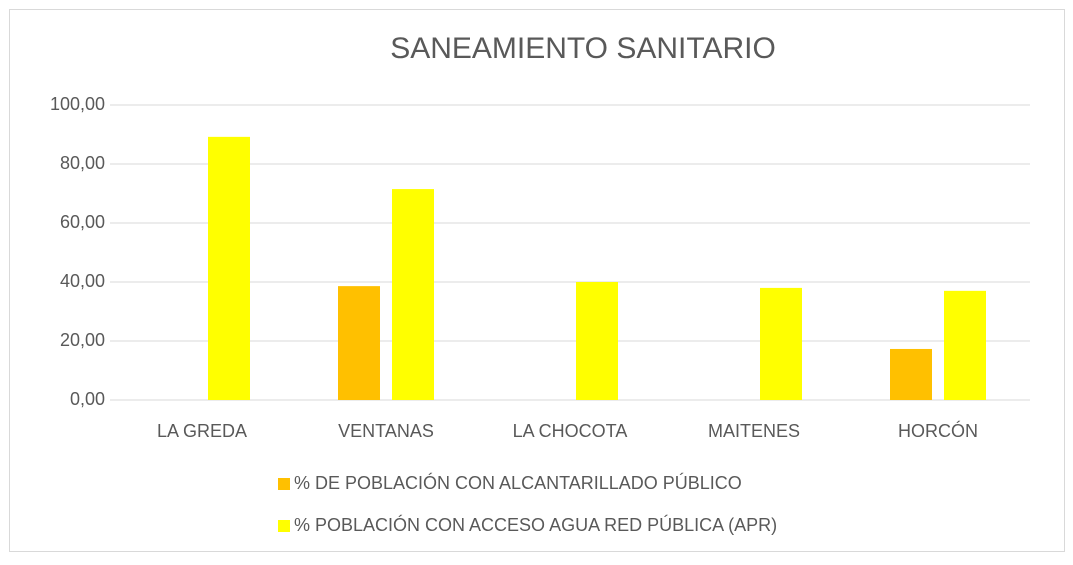  What do you see at coordinates (77, 104) in the screenshot?
I see `y-tick-label: 100,00` at bounding box center [77, 104].